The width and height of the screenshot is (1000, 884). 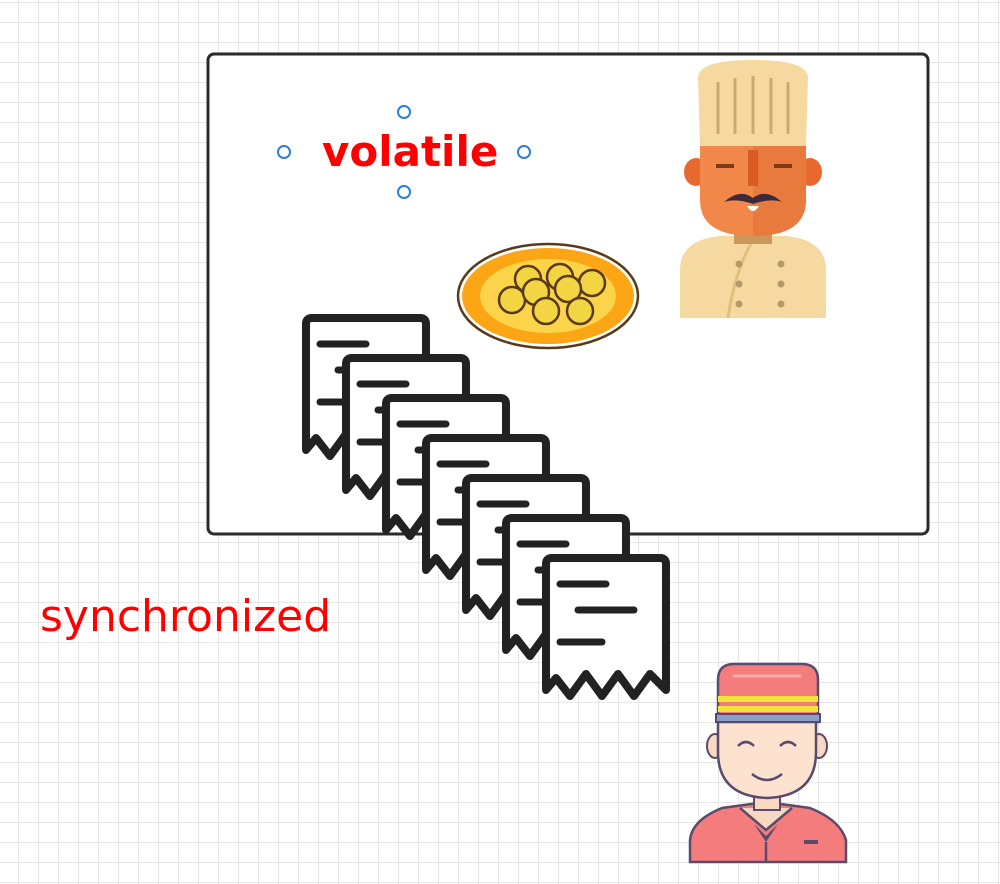 What do you see at coordinates (606, 627) in the screenshot?
I see `receipt-icon` at bounding box center [606, 627].